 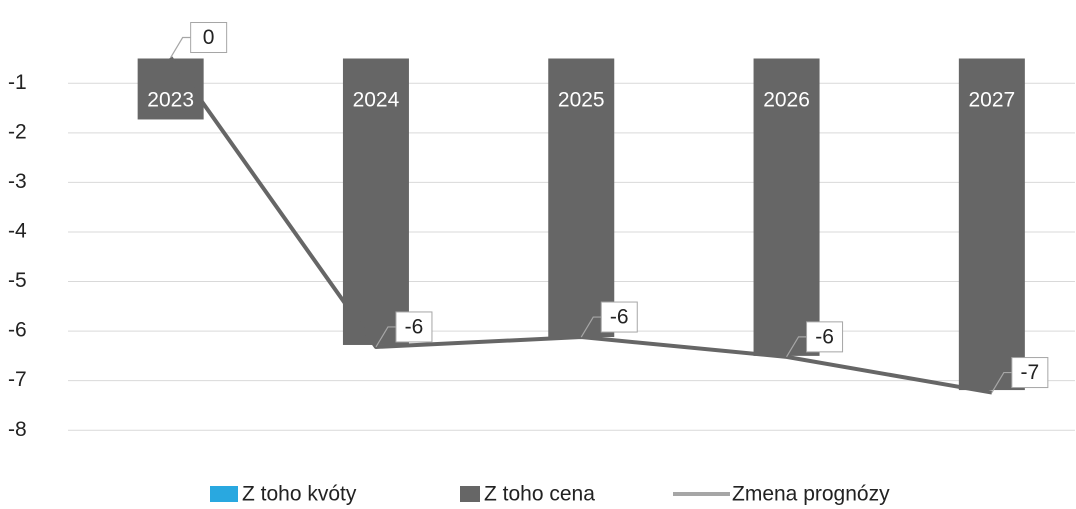 I want to click on data-label: -7, so click(x=1030, y=372).